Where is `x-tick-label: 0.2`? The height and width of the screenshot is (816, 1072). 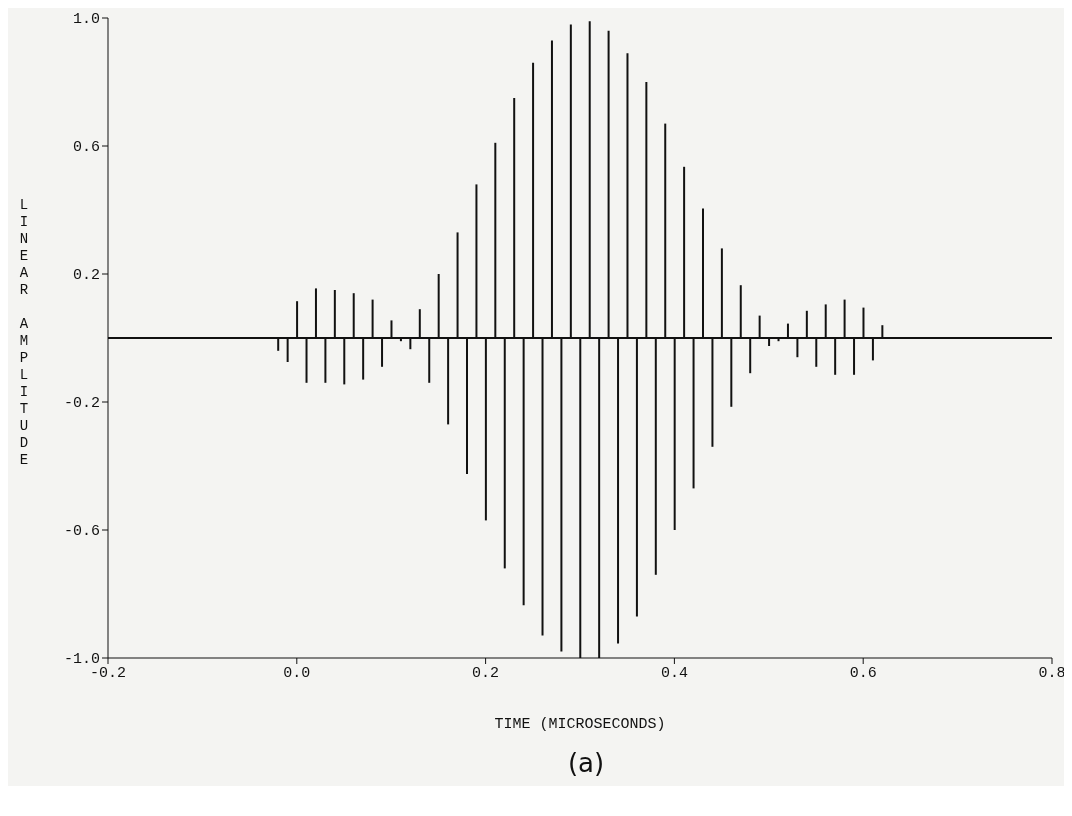 x-tick-label: 0.2 is located at coordinates (486, 673).